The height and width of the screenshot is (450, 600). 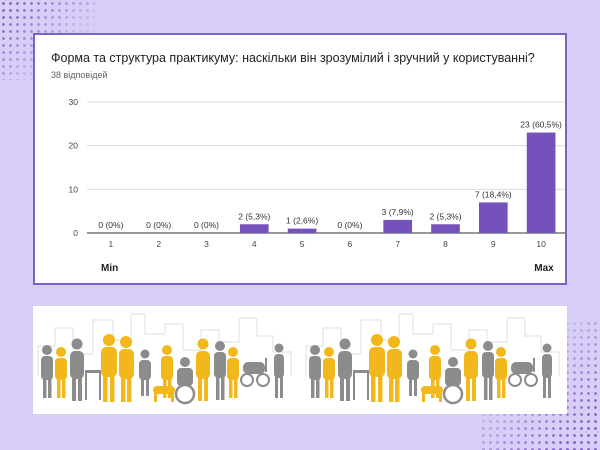 I want to click on y-tick-label: 10, so click(x=74, y=189).